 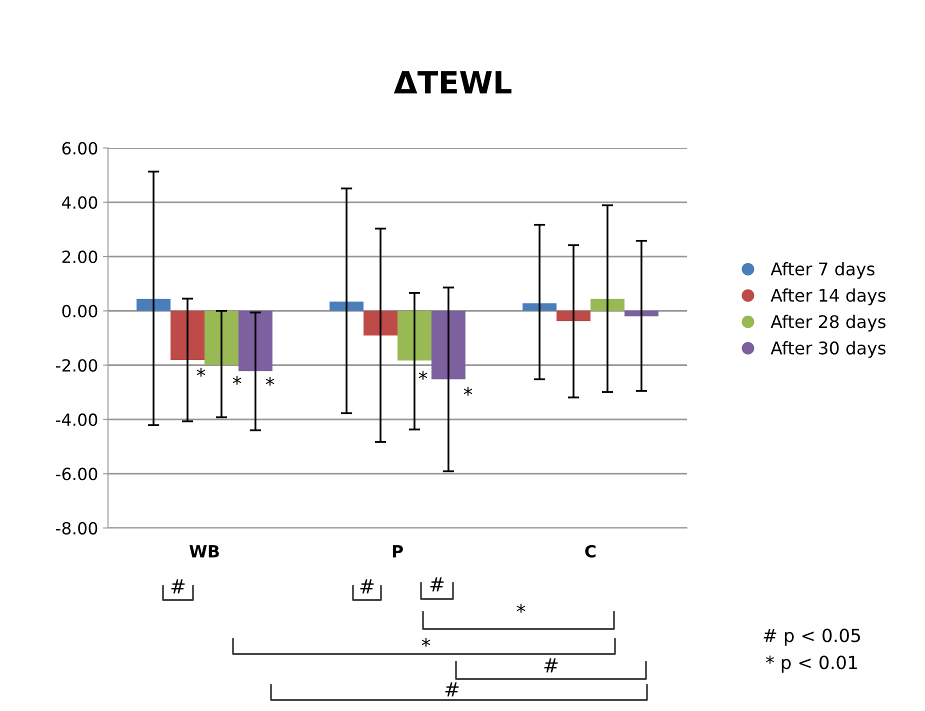 I want to click on text: # p < 0.05, so click(x=812, y=637).